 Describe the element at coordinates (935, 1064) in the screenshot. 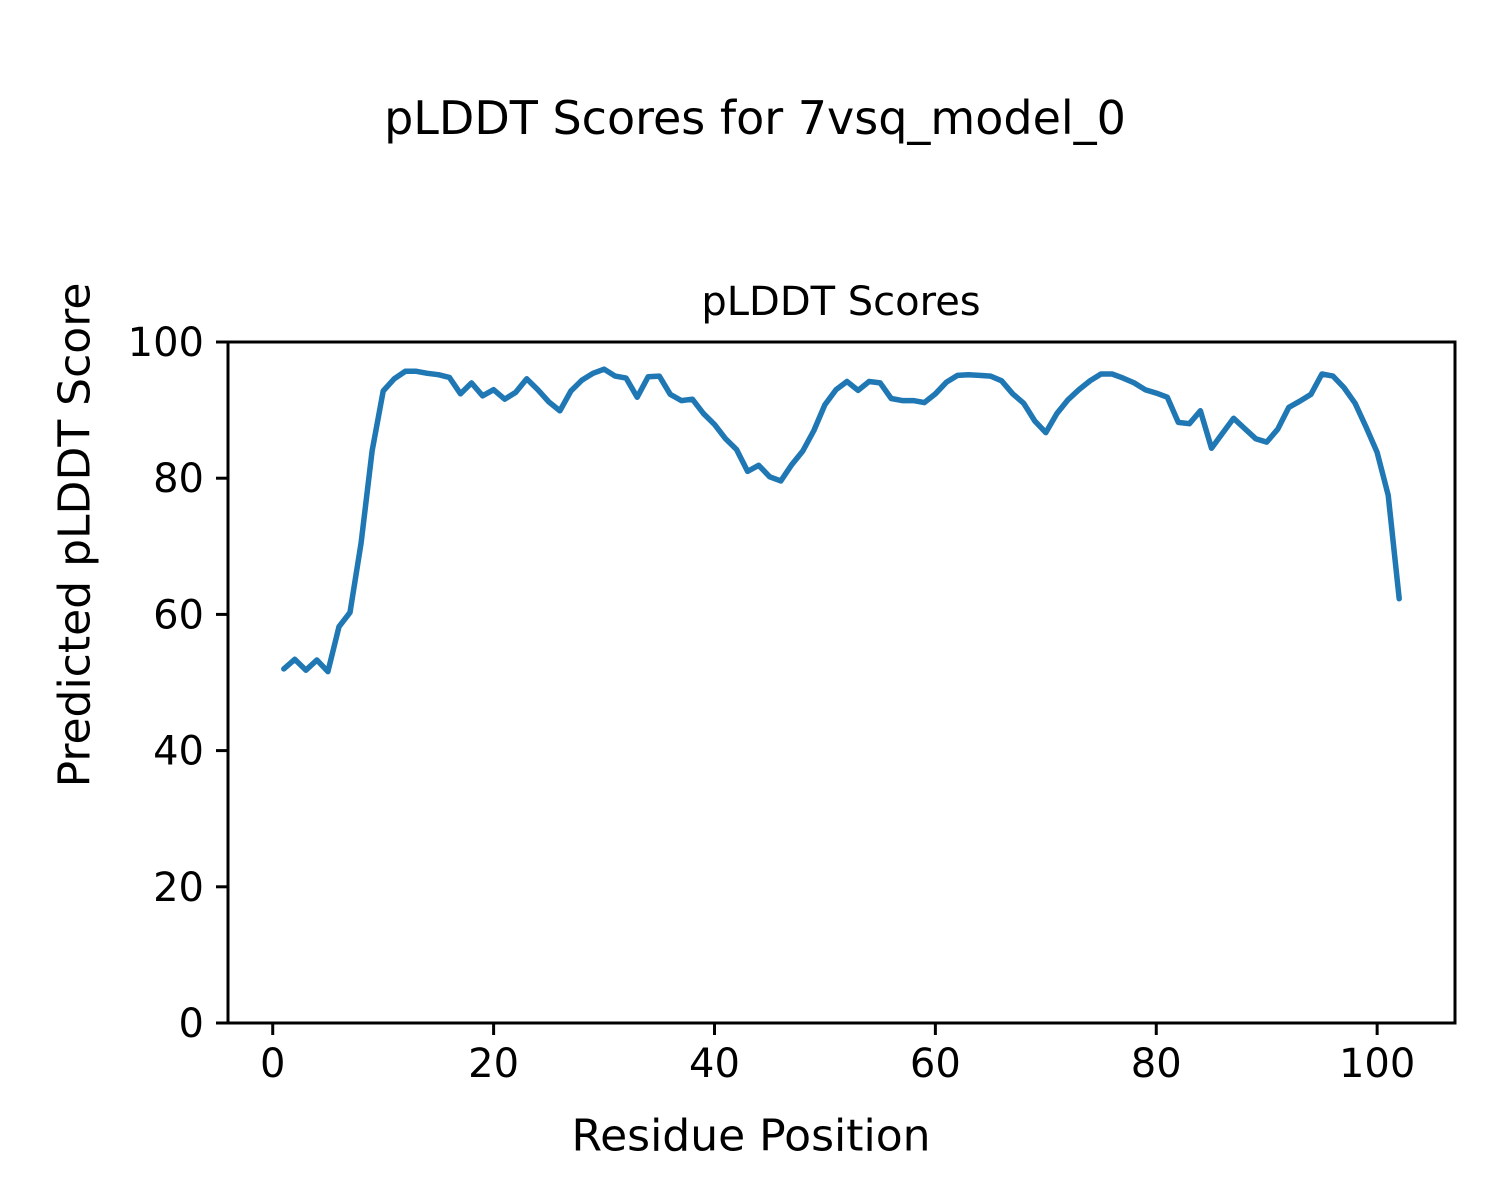

I see `x-tick-label: 60` at that location.